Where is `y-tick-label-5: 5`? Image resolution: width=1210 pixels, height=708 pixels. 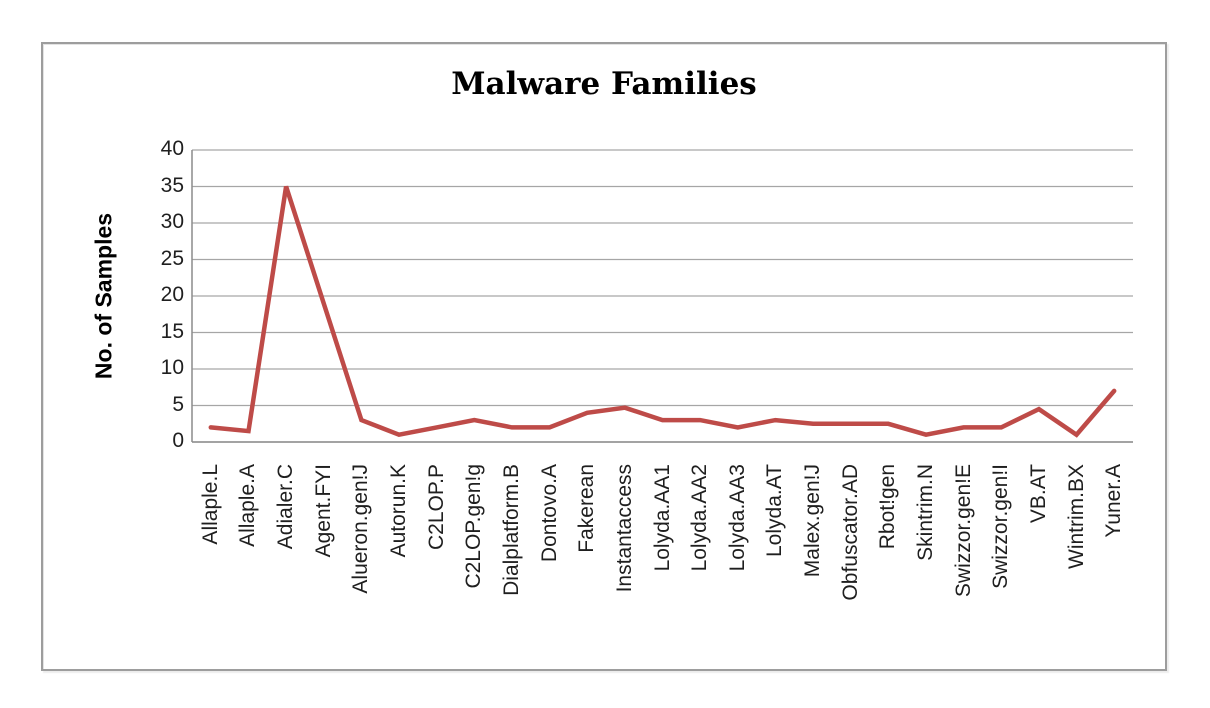
y-tick-label-5: 5 is located at coordinates (178, 404).